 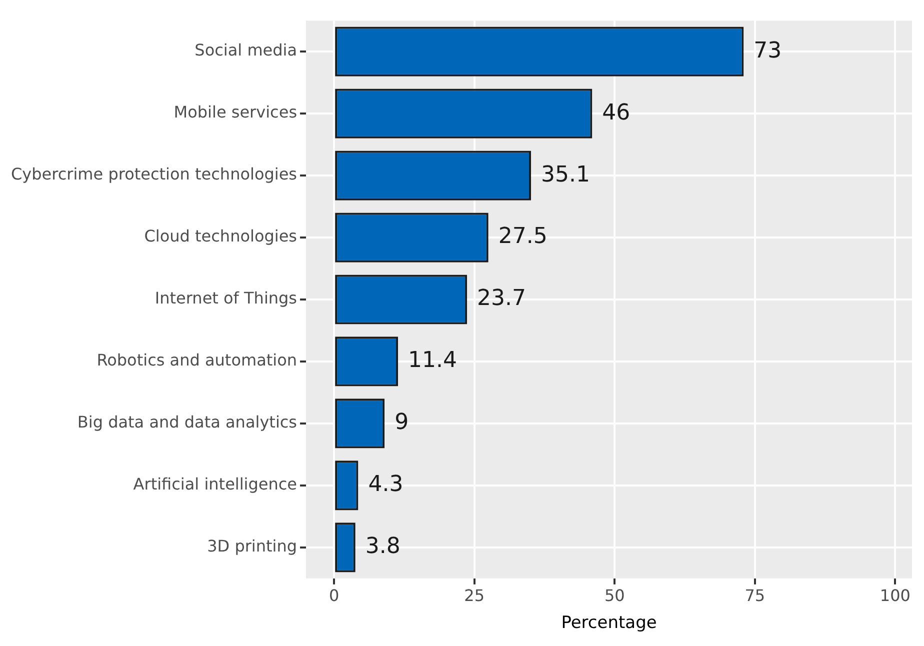 What do you see at coordinates (501, 299) in the screenshot?
I see `data-label: 23.7` at bounding box center [501, 299].